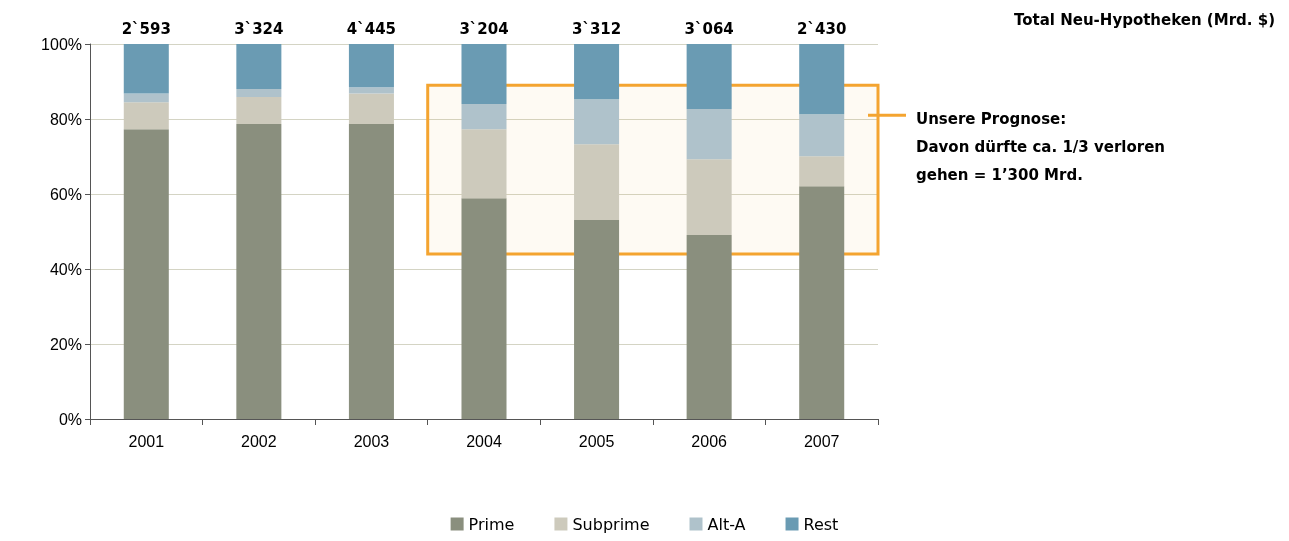 The width and height of the screenshot is (1289, 541). I want to click on legend-label: Rest, so click(821, 524).